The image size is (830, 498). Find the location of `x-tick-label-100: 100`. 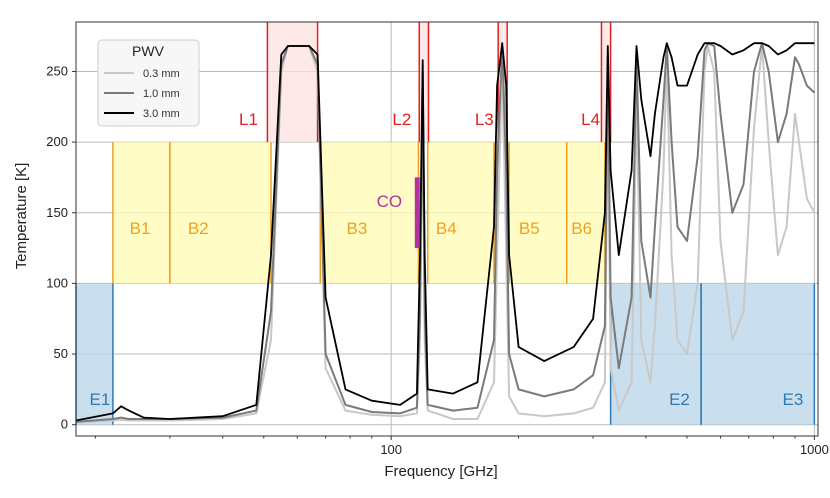

x-tick-label-100: 100 is located at coordinates (391, 449).